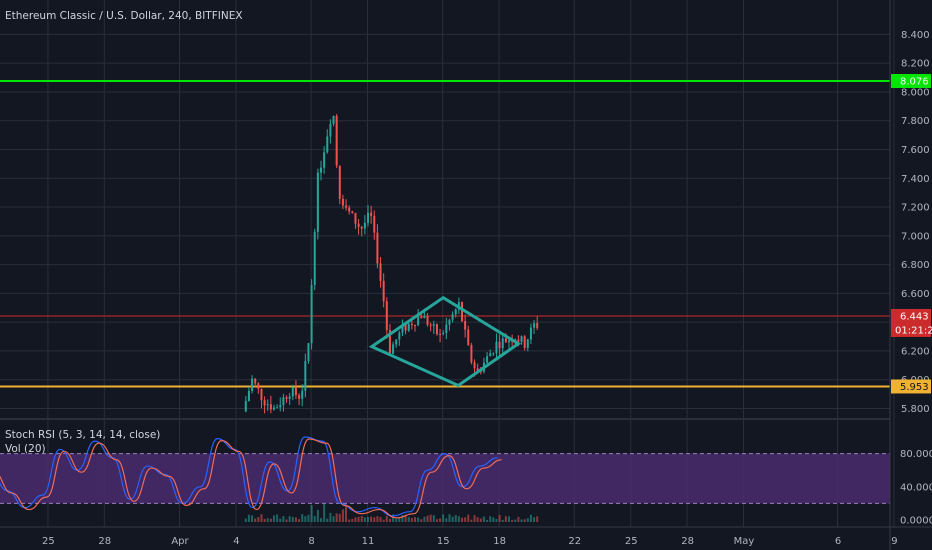 This screenshot has height=550, width=932. I want to click on price-tick-label: 7.800, so click(915, 121).